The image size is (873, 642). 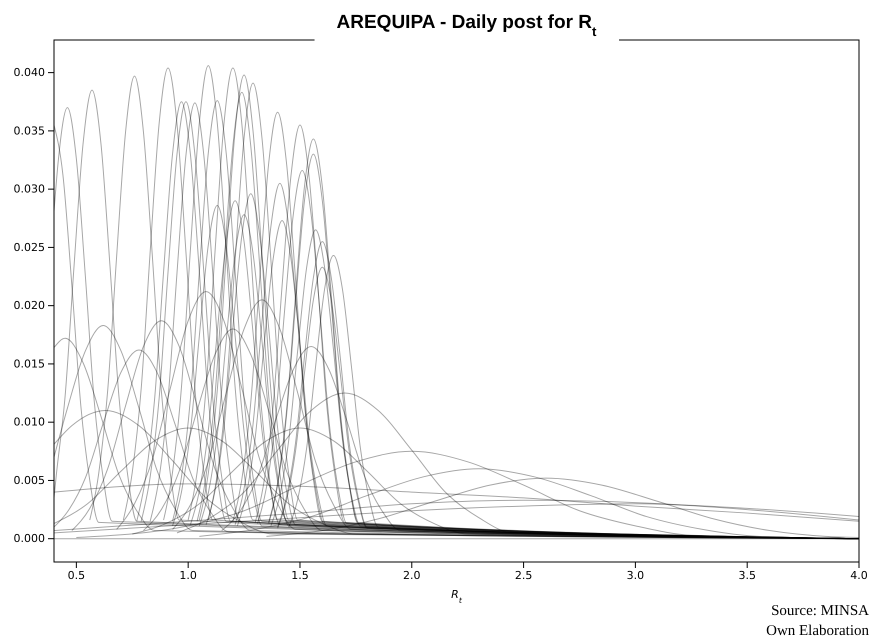 What do you see at coordinates (77, 575) in the screenshot?
I see `x-tick-label: 0.5` at bounding box center [77, 575].